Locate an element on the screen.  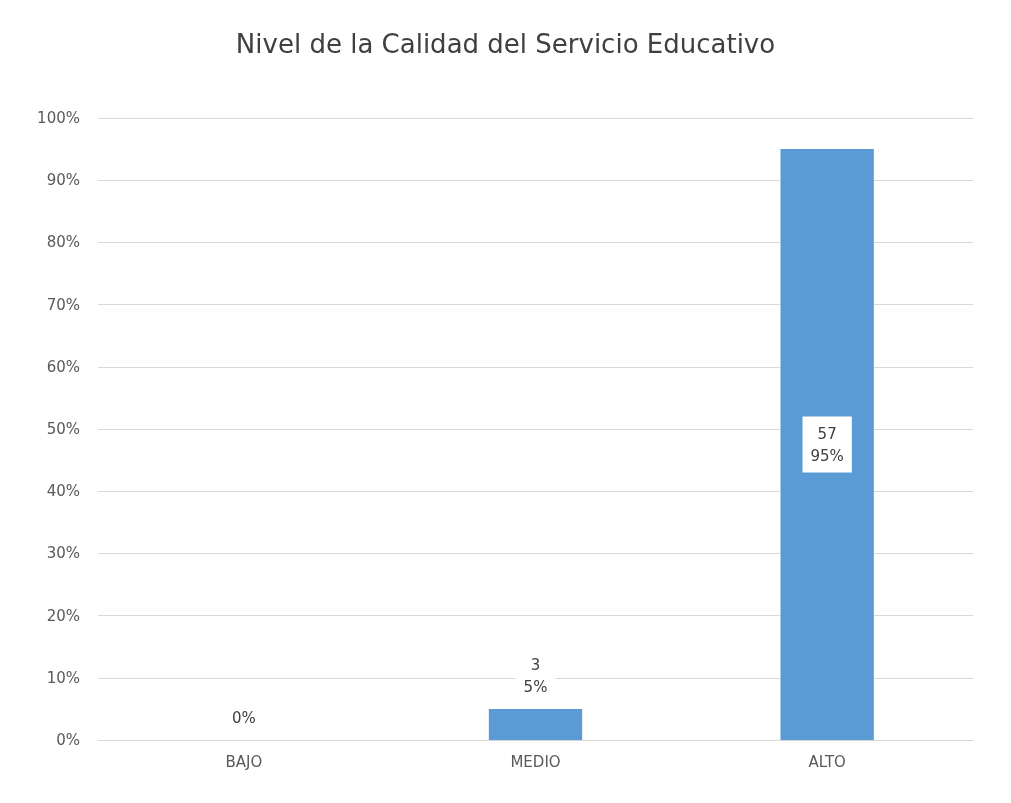
x-tick-label: ALTO is located at coordinates (827, 761).